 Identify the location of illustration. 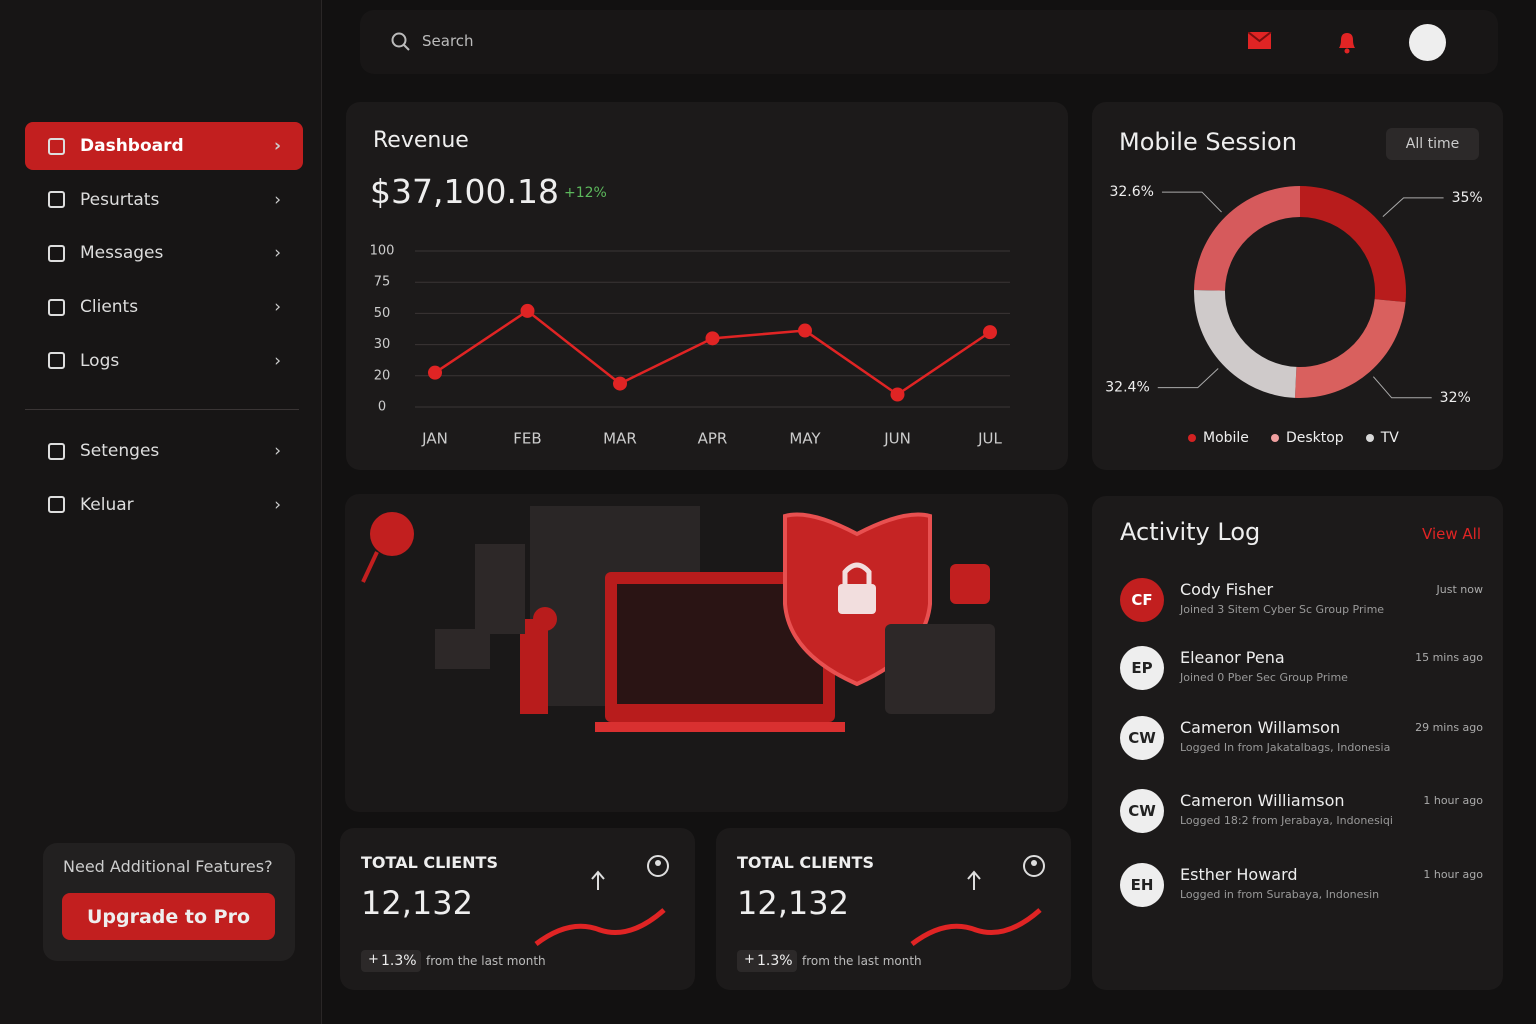
(706, 653).